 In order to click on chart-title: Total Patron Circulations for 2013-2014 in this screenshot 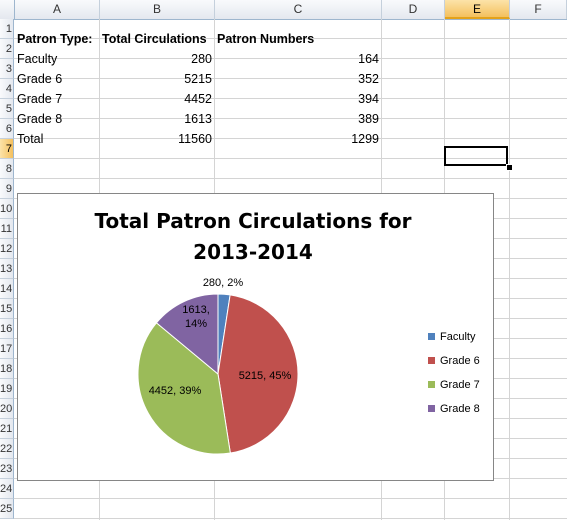, I will do `click(253, 236)`.